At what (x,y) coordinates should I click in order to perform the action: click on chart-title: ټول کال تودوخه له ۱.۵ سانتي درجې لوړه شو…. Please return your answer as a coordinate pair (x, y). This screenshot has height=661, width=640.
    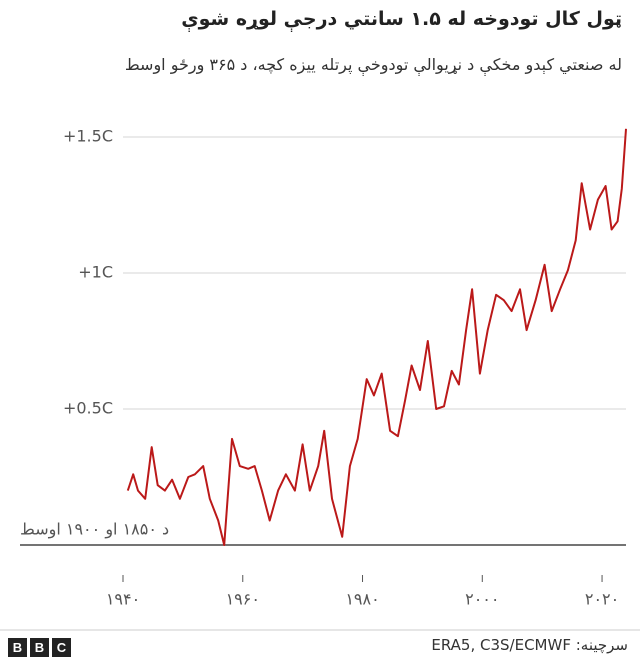
    Looking at the image, I should click on (401, 19).